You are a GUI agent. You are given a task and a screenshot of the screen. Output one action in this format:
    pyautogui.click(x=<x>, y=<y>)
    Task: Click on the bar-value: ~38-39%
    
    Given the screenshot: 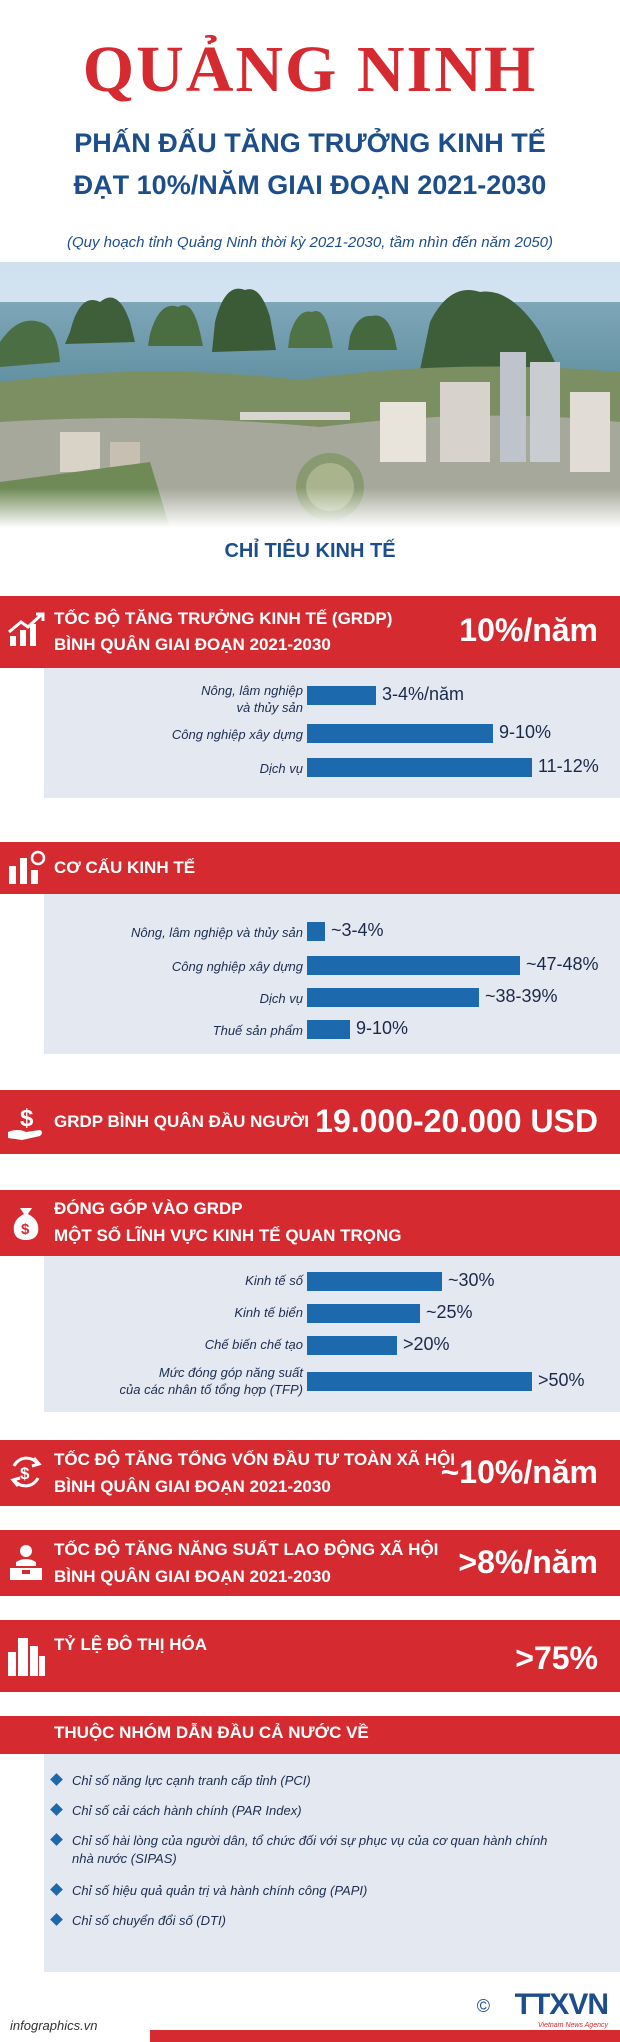 What is the action you would take?
    pyautogui.click(x=521, y=996)
    